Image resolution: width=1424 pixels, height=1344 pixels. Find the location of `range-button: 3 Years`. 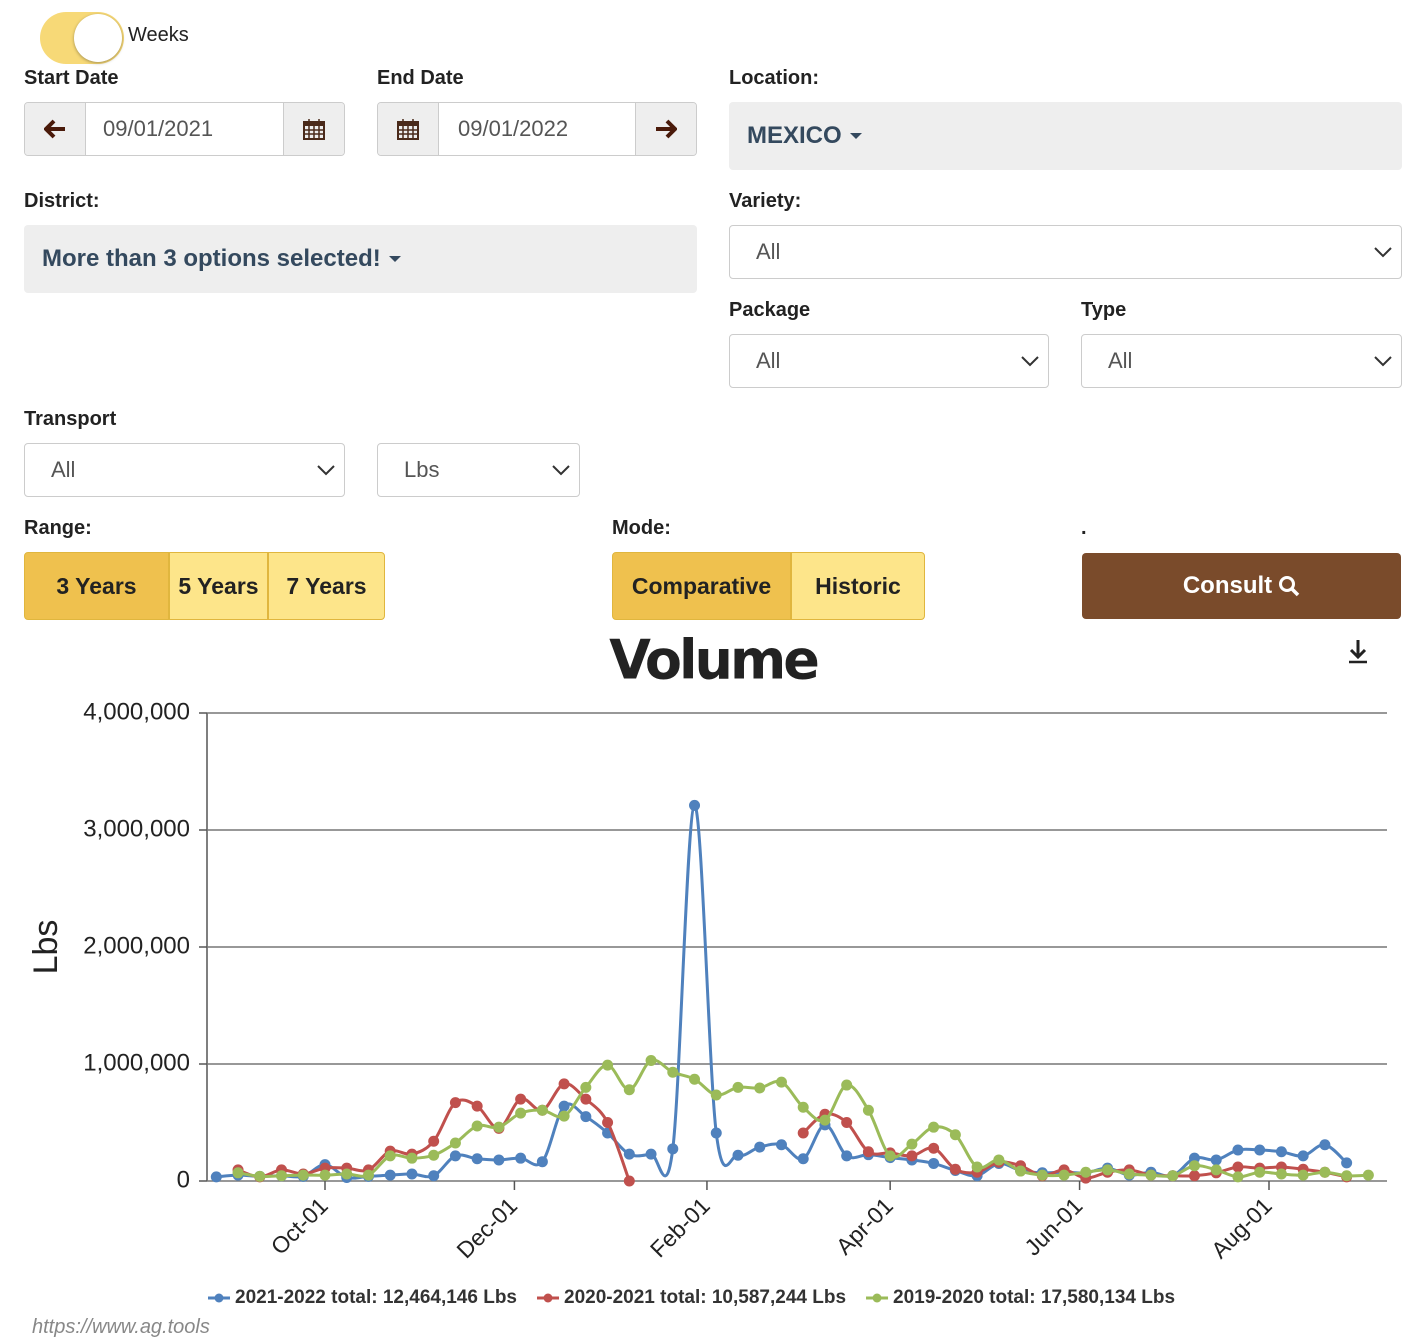

range-button: 3 Years is located at coordinates (96, 586).